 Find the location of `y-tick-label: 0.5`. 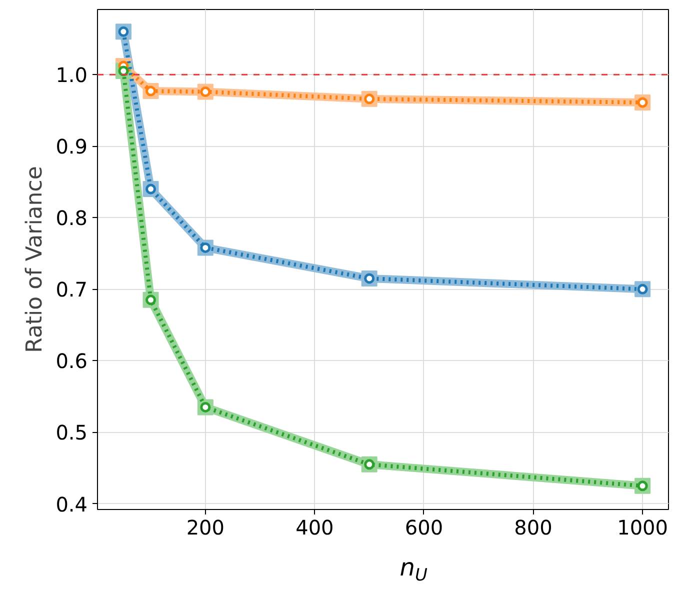

y-tick-label: 0.5 is located at coordinates (72, 432).